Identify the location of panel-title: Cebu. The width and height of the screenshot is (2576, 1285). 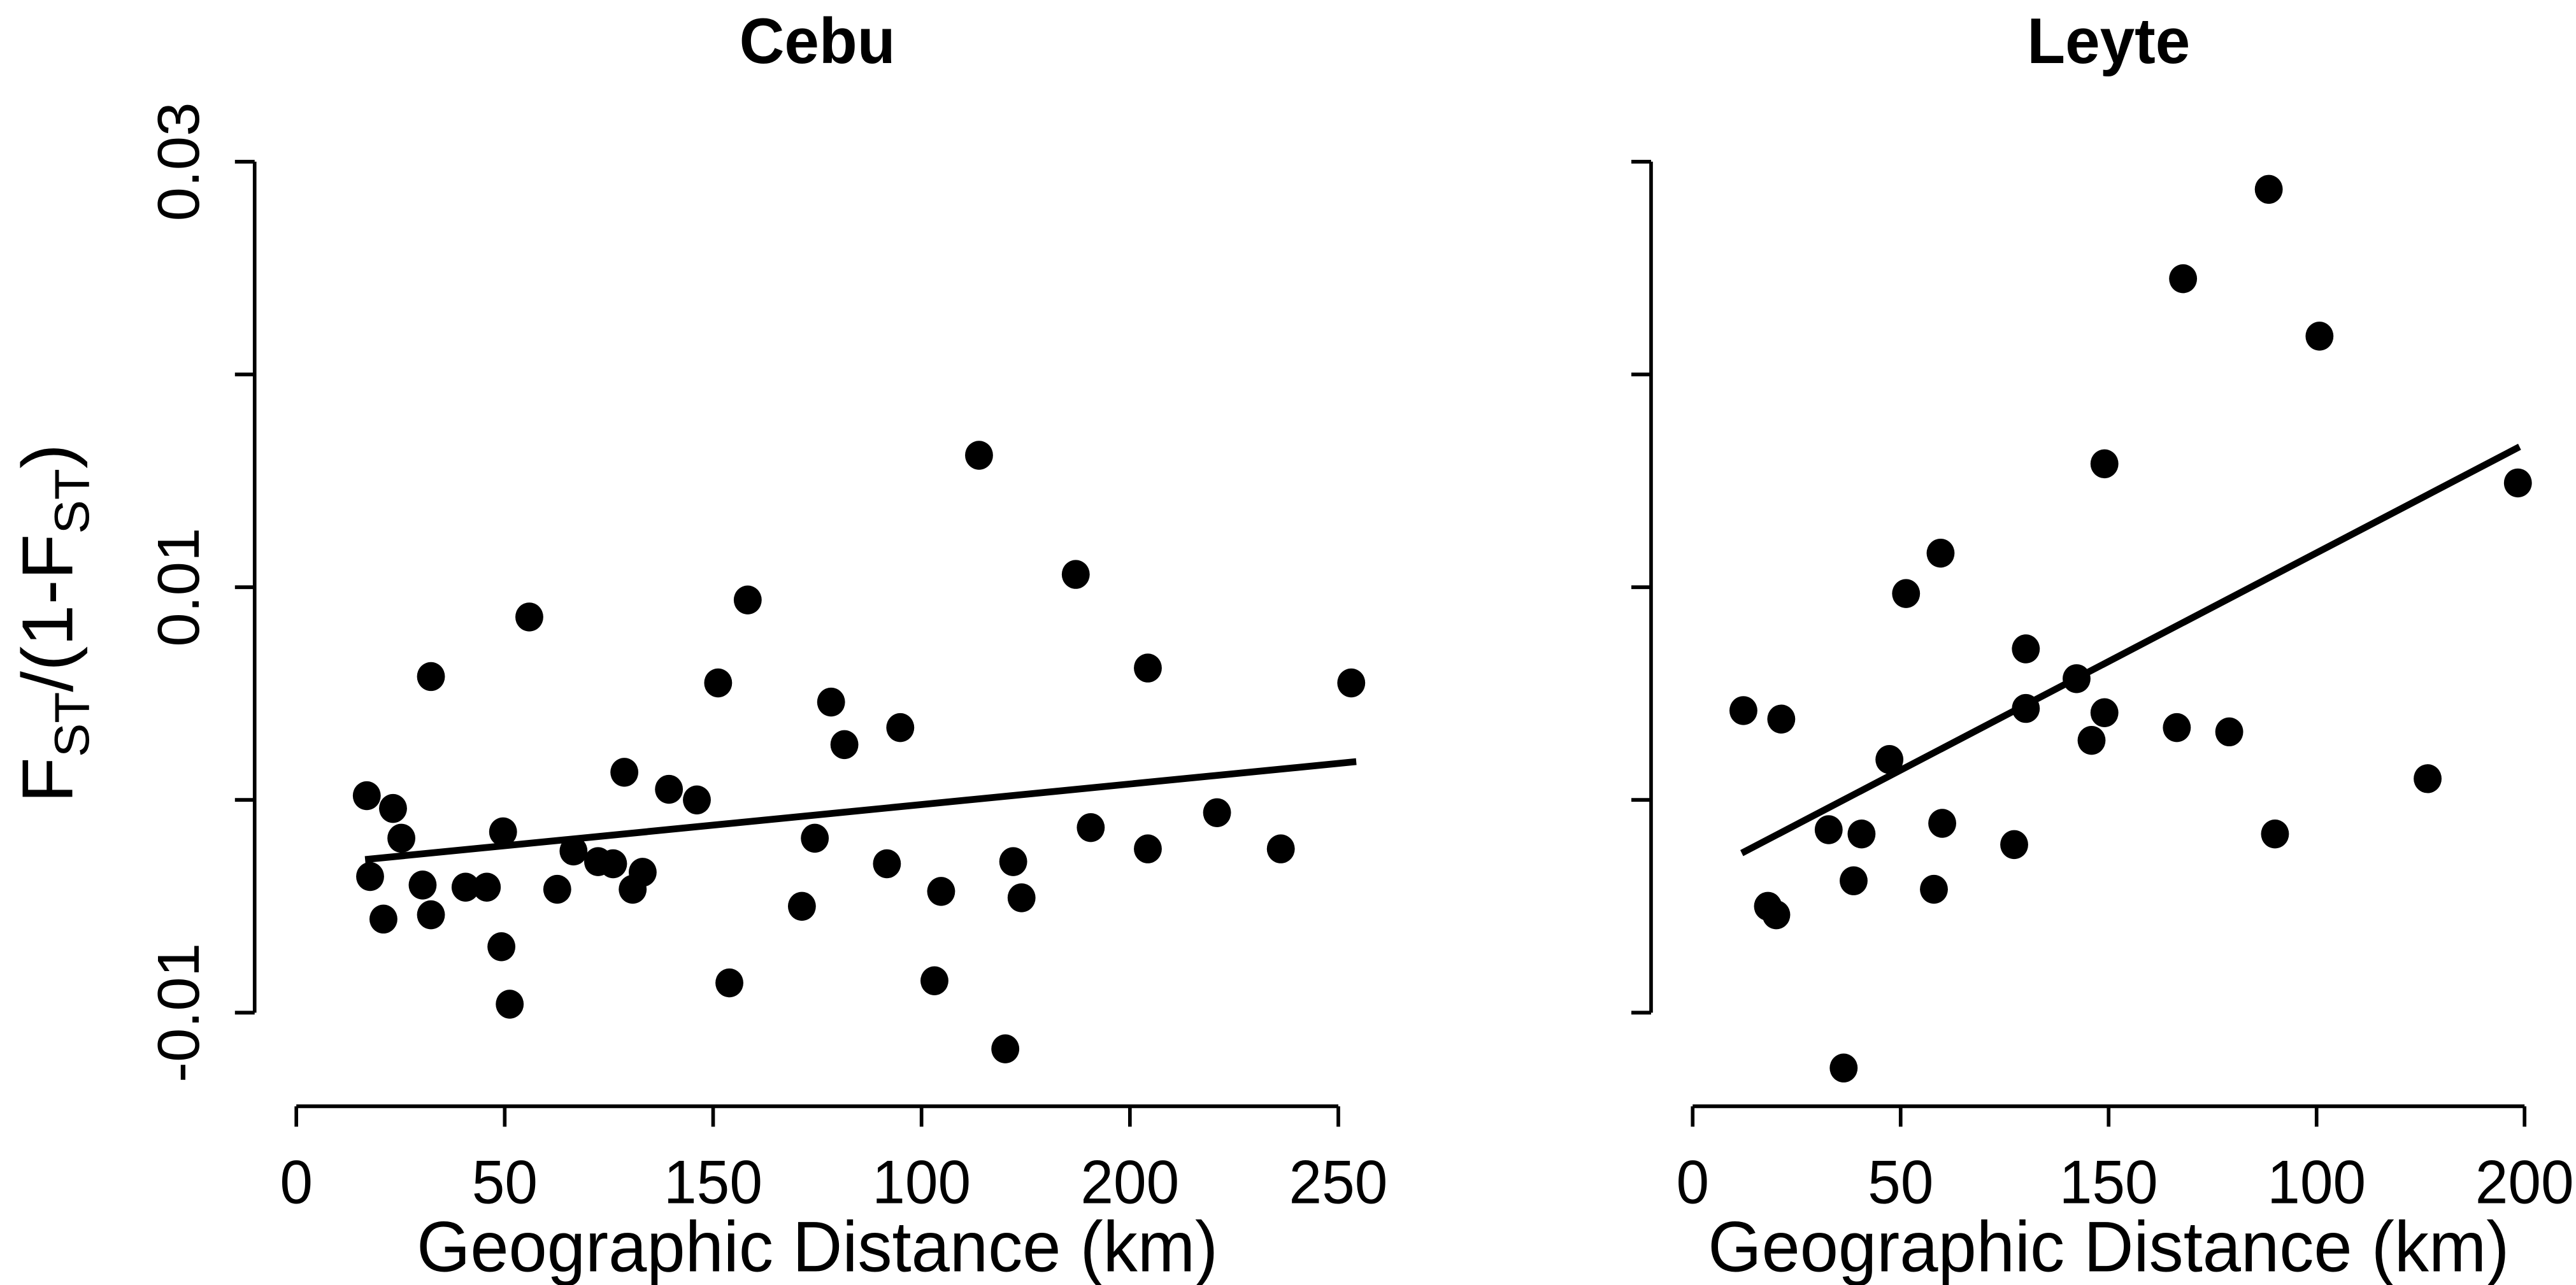
(818, 41).